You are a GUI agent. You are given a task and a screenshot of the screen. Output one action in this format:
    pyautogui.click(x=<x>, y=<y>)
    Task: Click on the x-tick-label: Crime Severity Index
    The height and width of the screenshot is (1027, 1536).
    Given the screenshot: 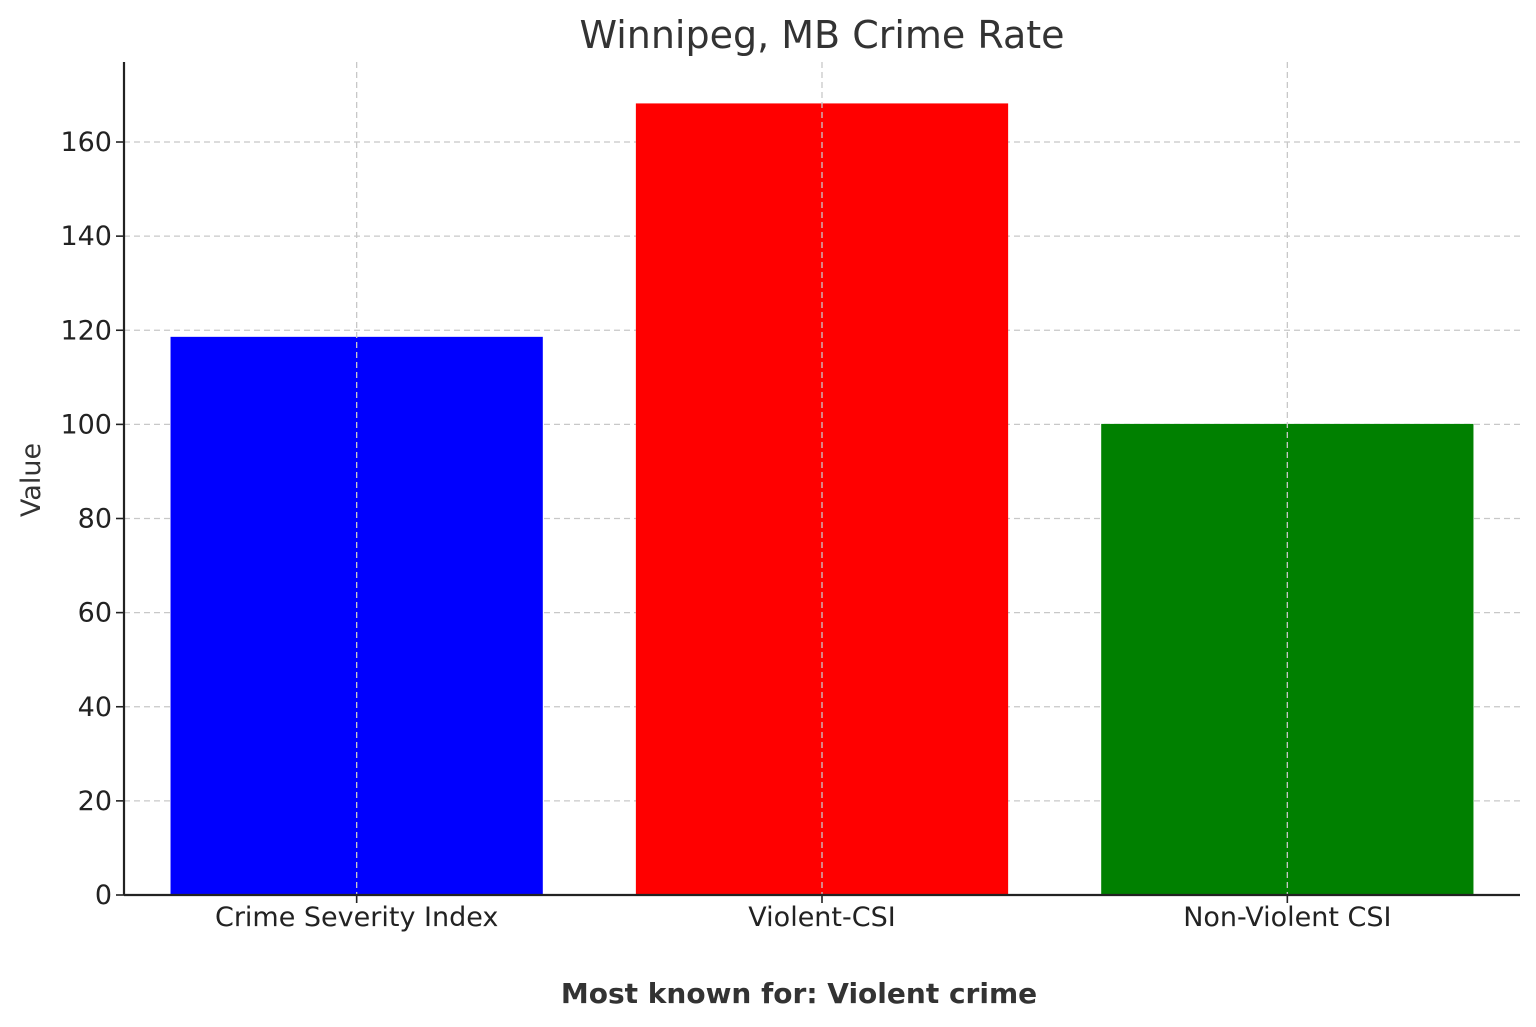 What is the action you would take?
    pyautogui.click(x=356, y=917)
    